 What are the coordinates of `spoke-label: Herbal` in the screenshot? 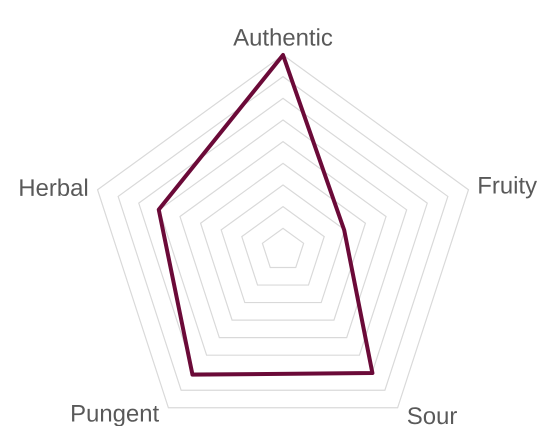 It's located at (54, 187).